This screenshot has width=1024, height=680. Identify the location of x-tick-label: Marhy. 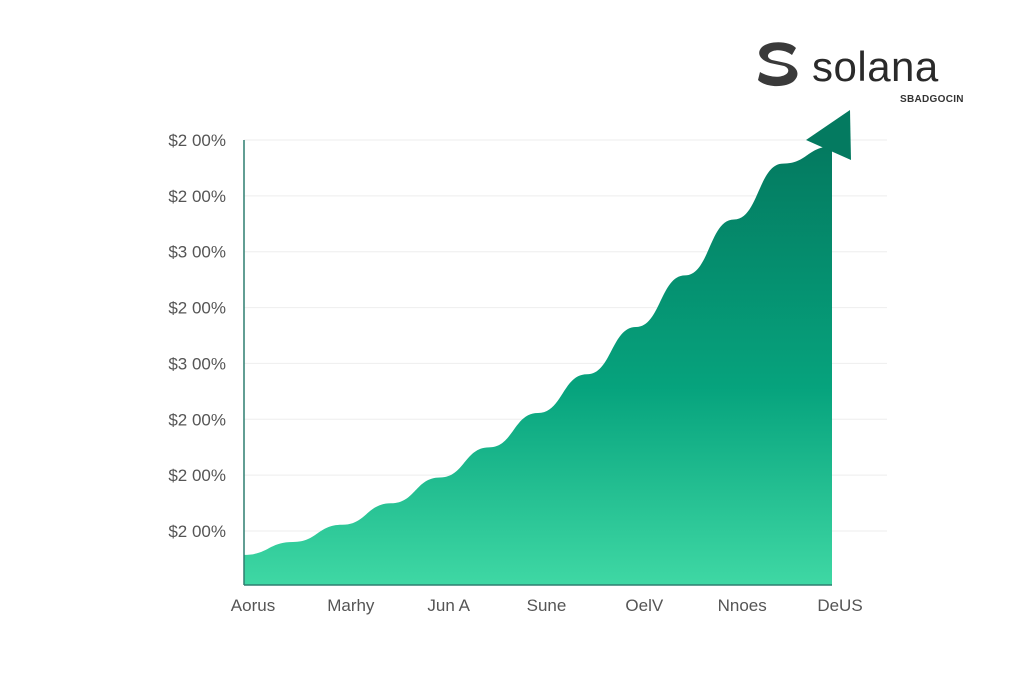
(351, 605).